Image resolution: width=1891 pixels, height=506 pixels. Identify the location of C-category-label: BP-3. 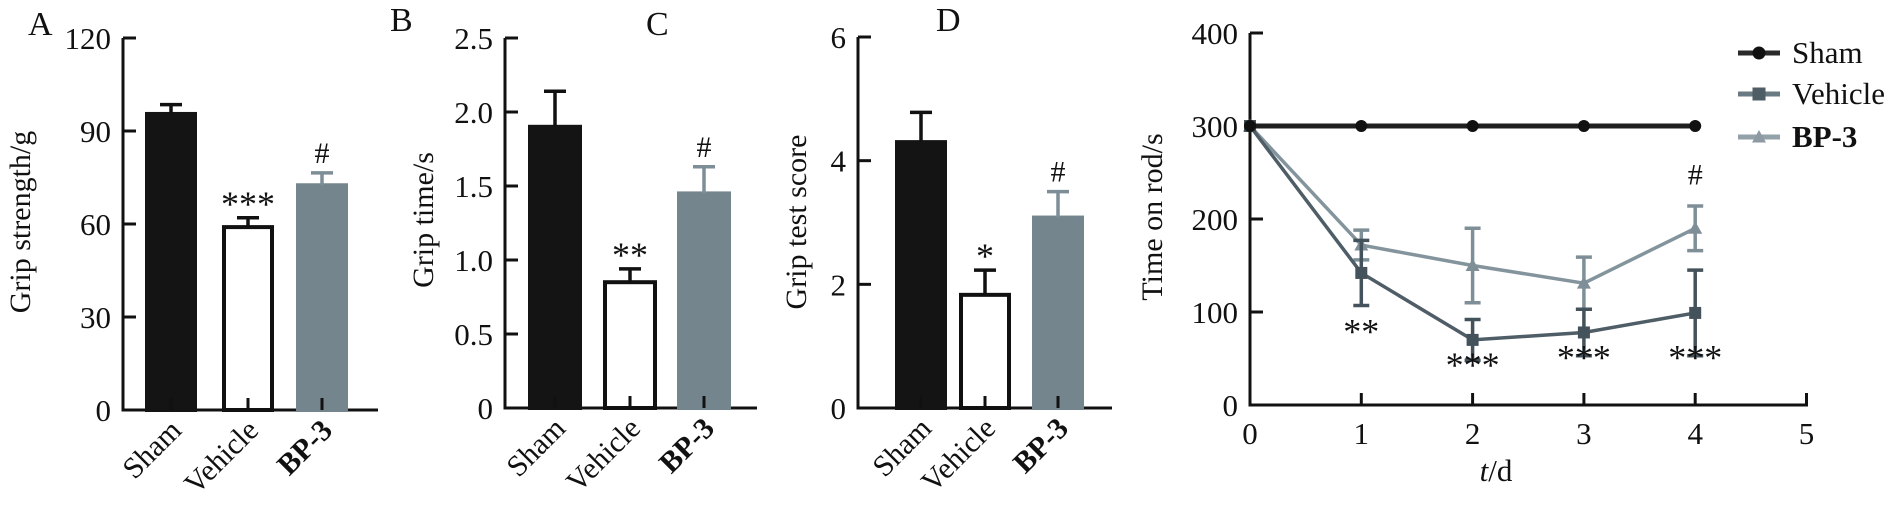
(1041, 446).